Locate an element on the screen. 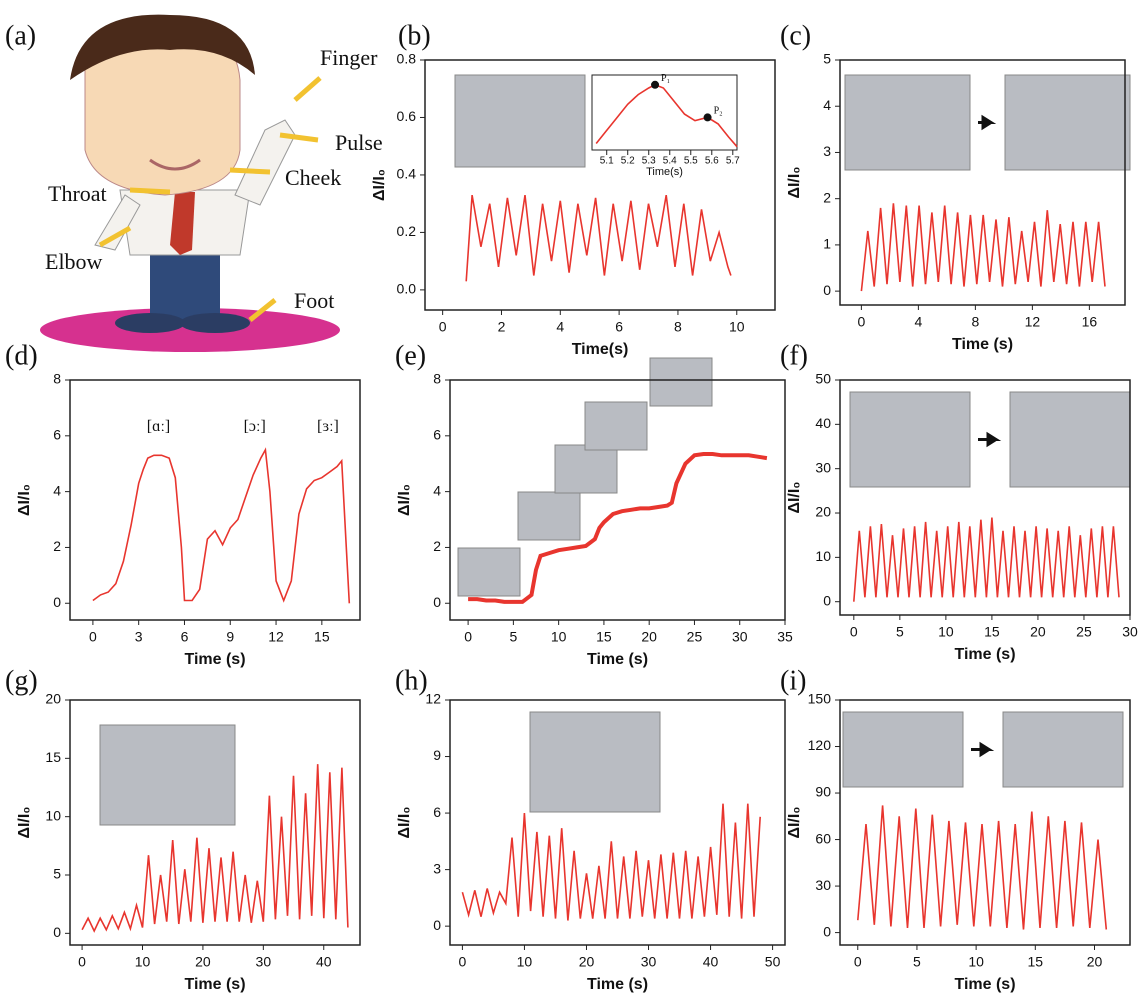  y-tick-label: 4 is located at coordinates (437, 490).